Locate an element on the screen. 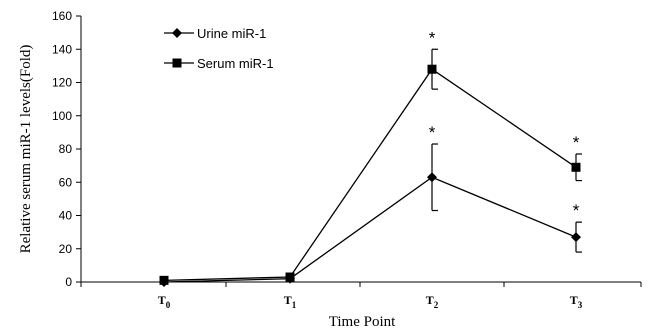  y-tick-label: 0 is located at coordinates (68, 282).